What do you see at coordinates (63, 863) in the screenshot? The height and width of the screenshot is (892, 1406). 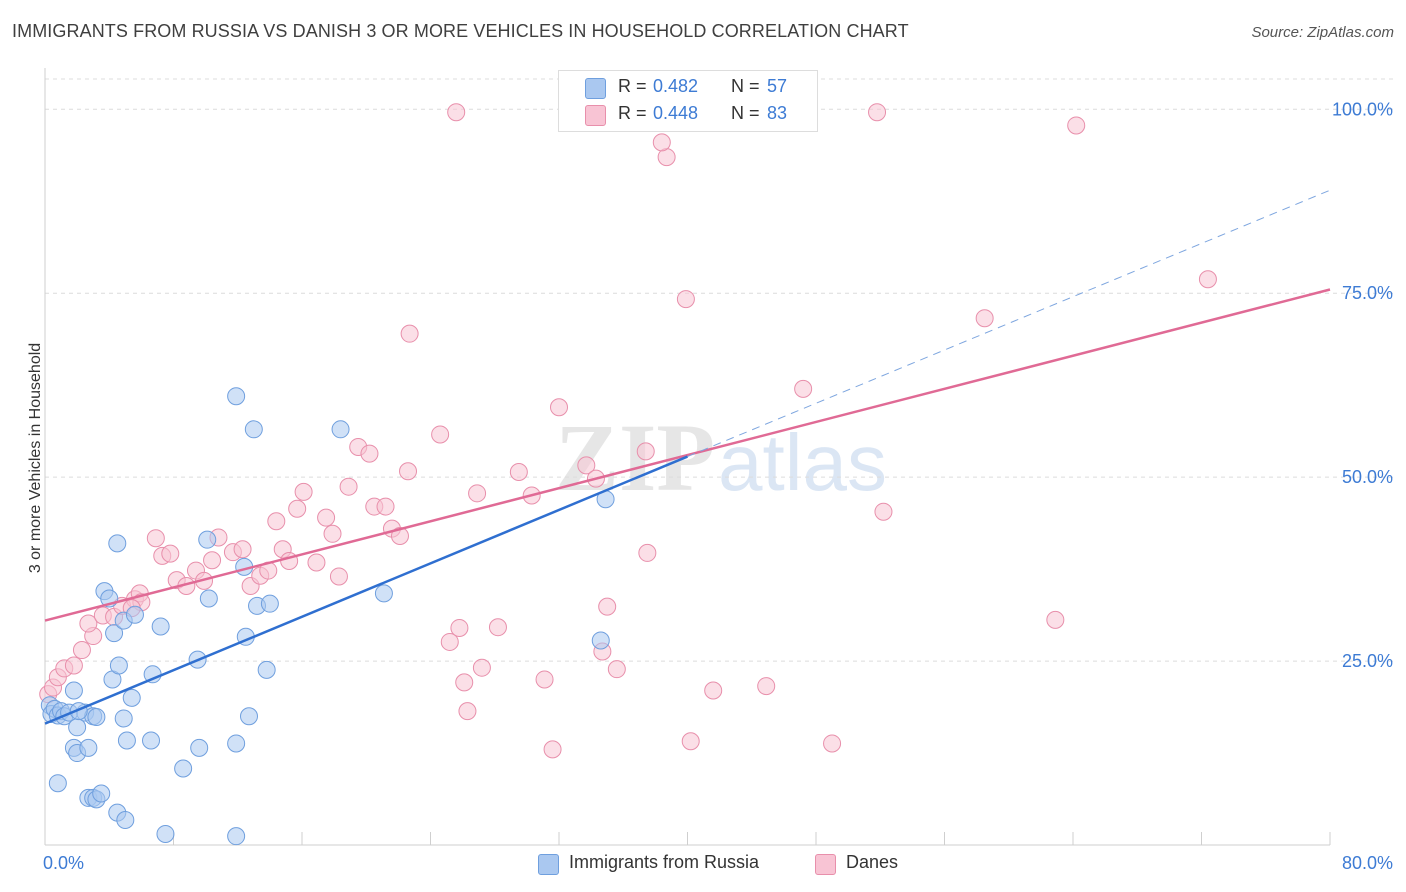 I see `x-tick-label-min: 0.0%` at bounding box center [63, 863].